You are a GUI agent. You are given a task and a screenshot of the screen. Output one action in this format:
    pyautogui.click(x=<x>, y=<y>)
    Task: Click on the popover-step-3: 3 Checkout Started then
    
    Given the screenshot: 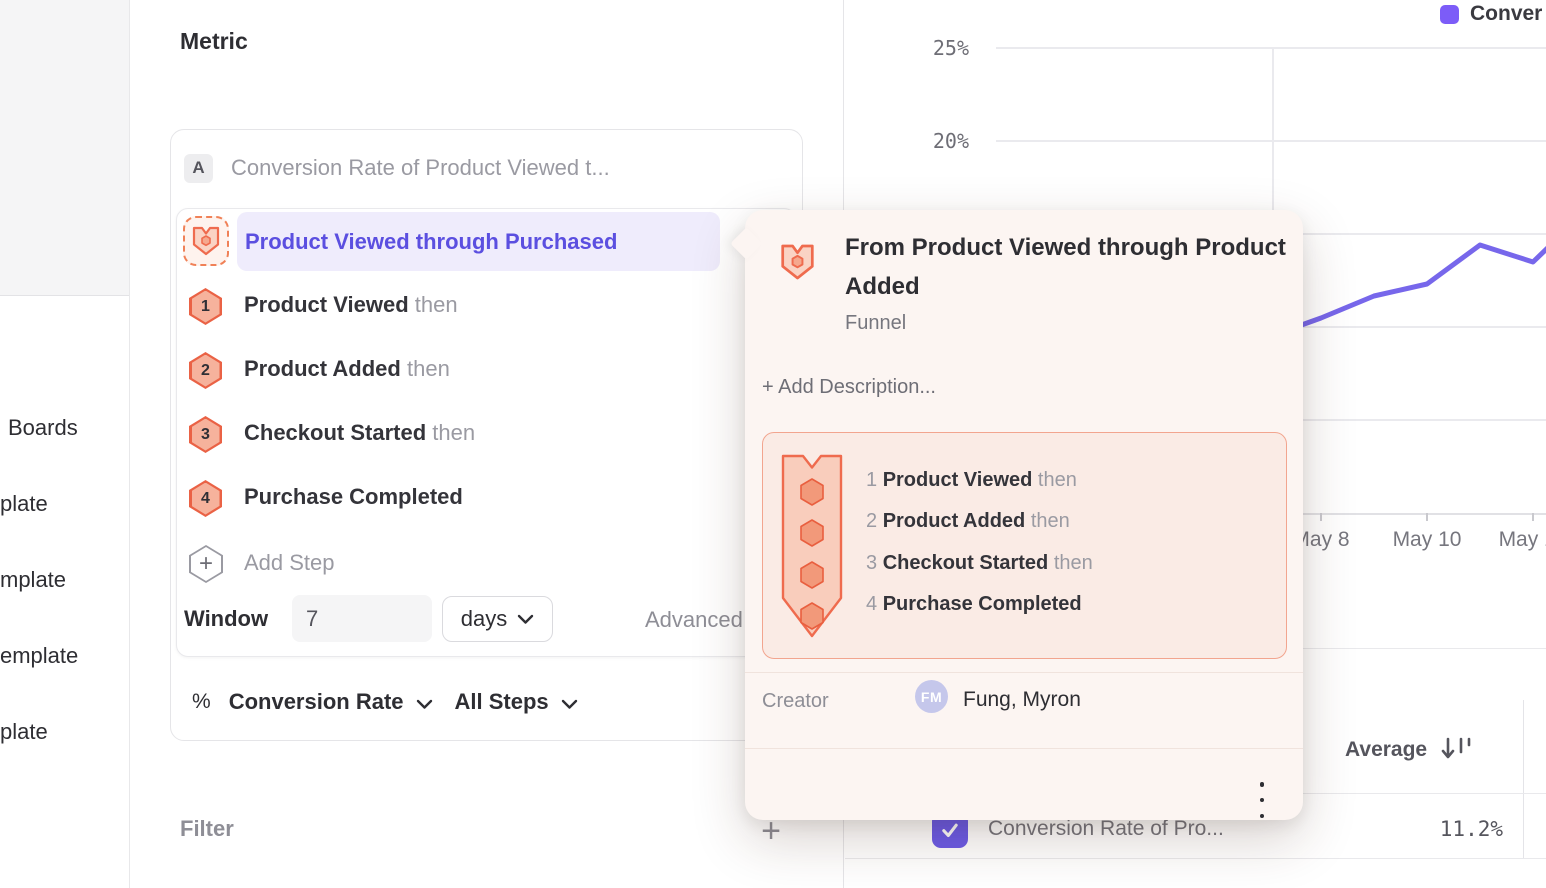 What is the action you would take?
    pyautogui.click(x=979, y=563)
    